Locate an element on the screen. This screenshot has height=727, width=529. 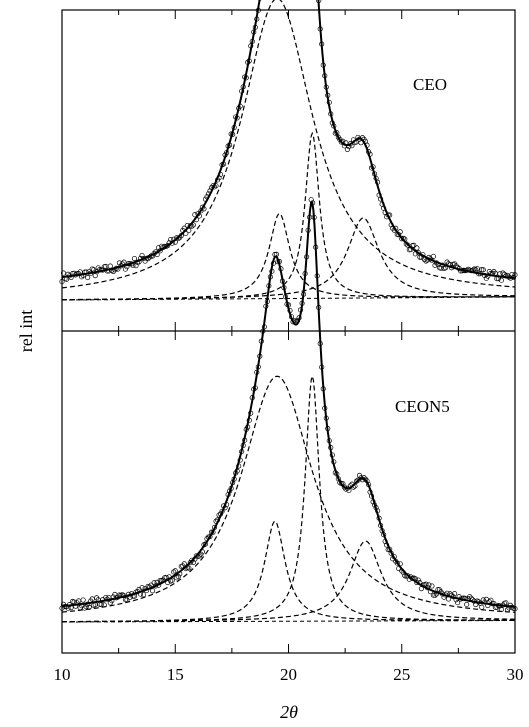
x-tick-labels: 10 15 20 25 30 is located at coordinates (289, 674).